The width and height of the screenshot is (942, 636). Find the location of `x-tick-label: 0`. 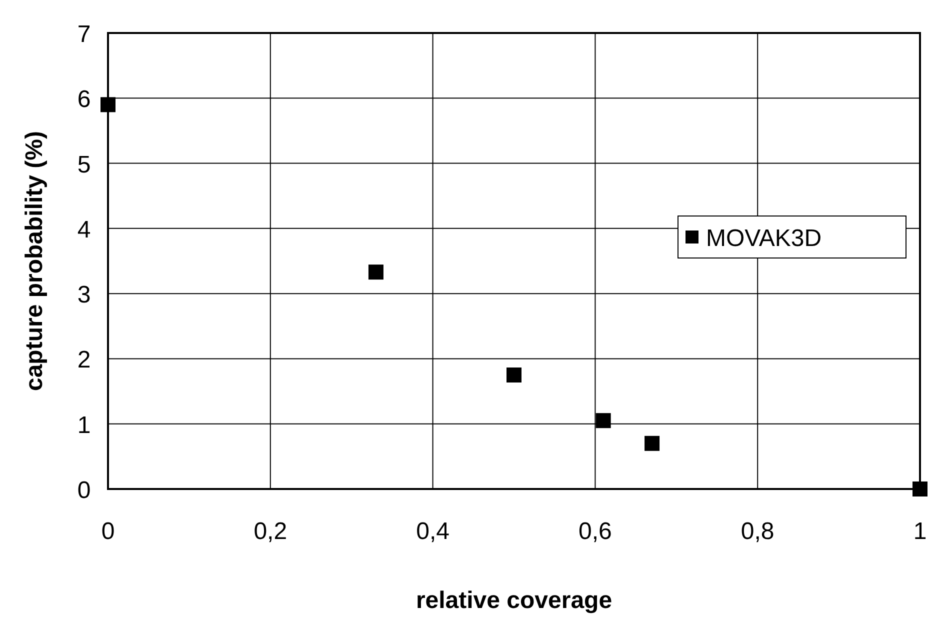

x-tick-label: 0 is located at coordinates (108, 531).